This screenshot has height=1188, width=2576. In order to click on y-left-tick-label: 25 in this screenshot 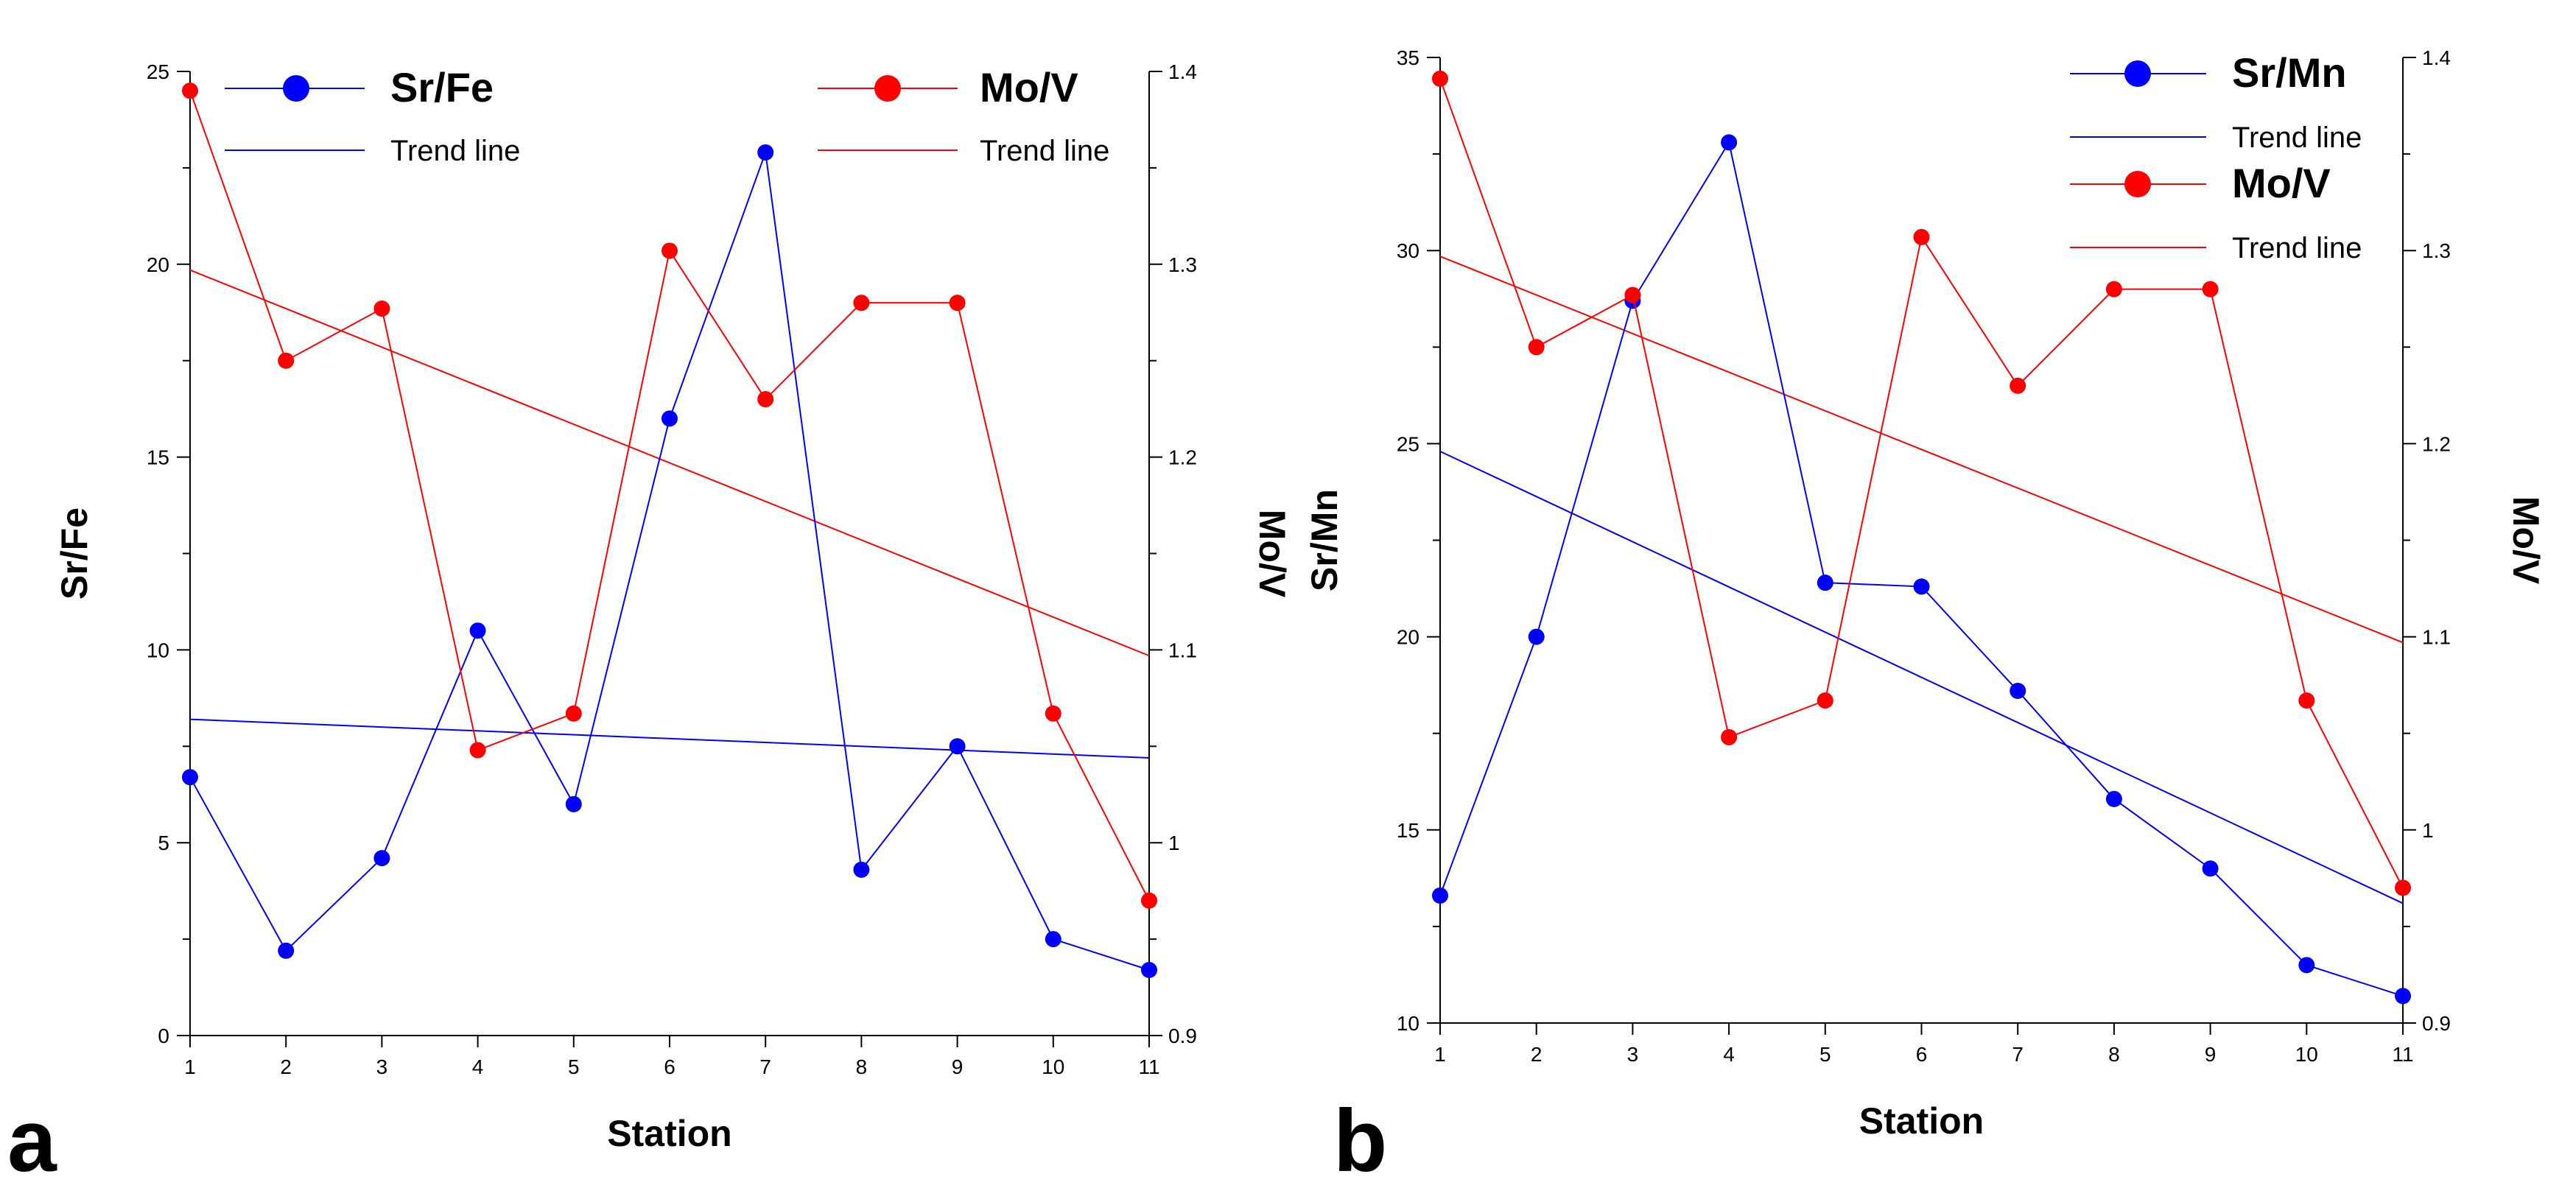, I will do `click(1408, 443)`.